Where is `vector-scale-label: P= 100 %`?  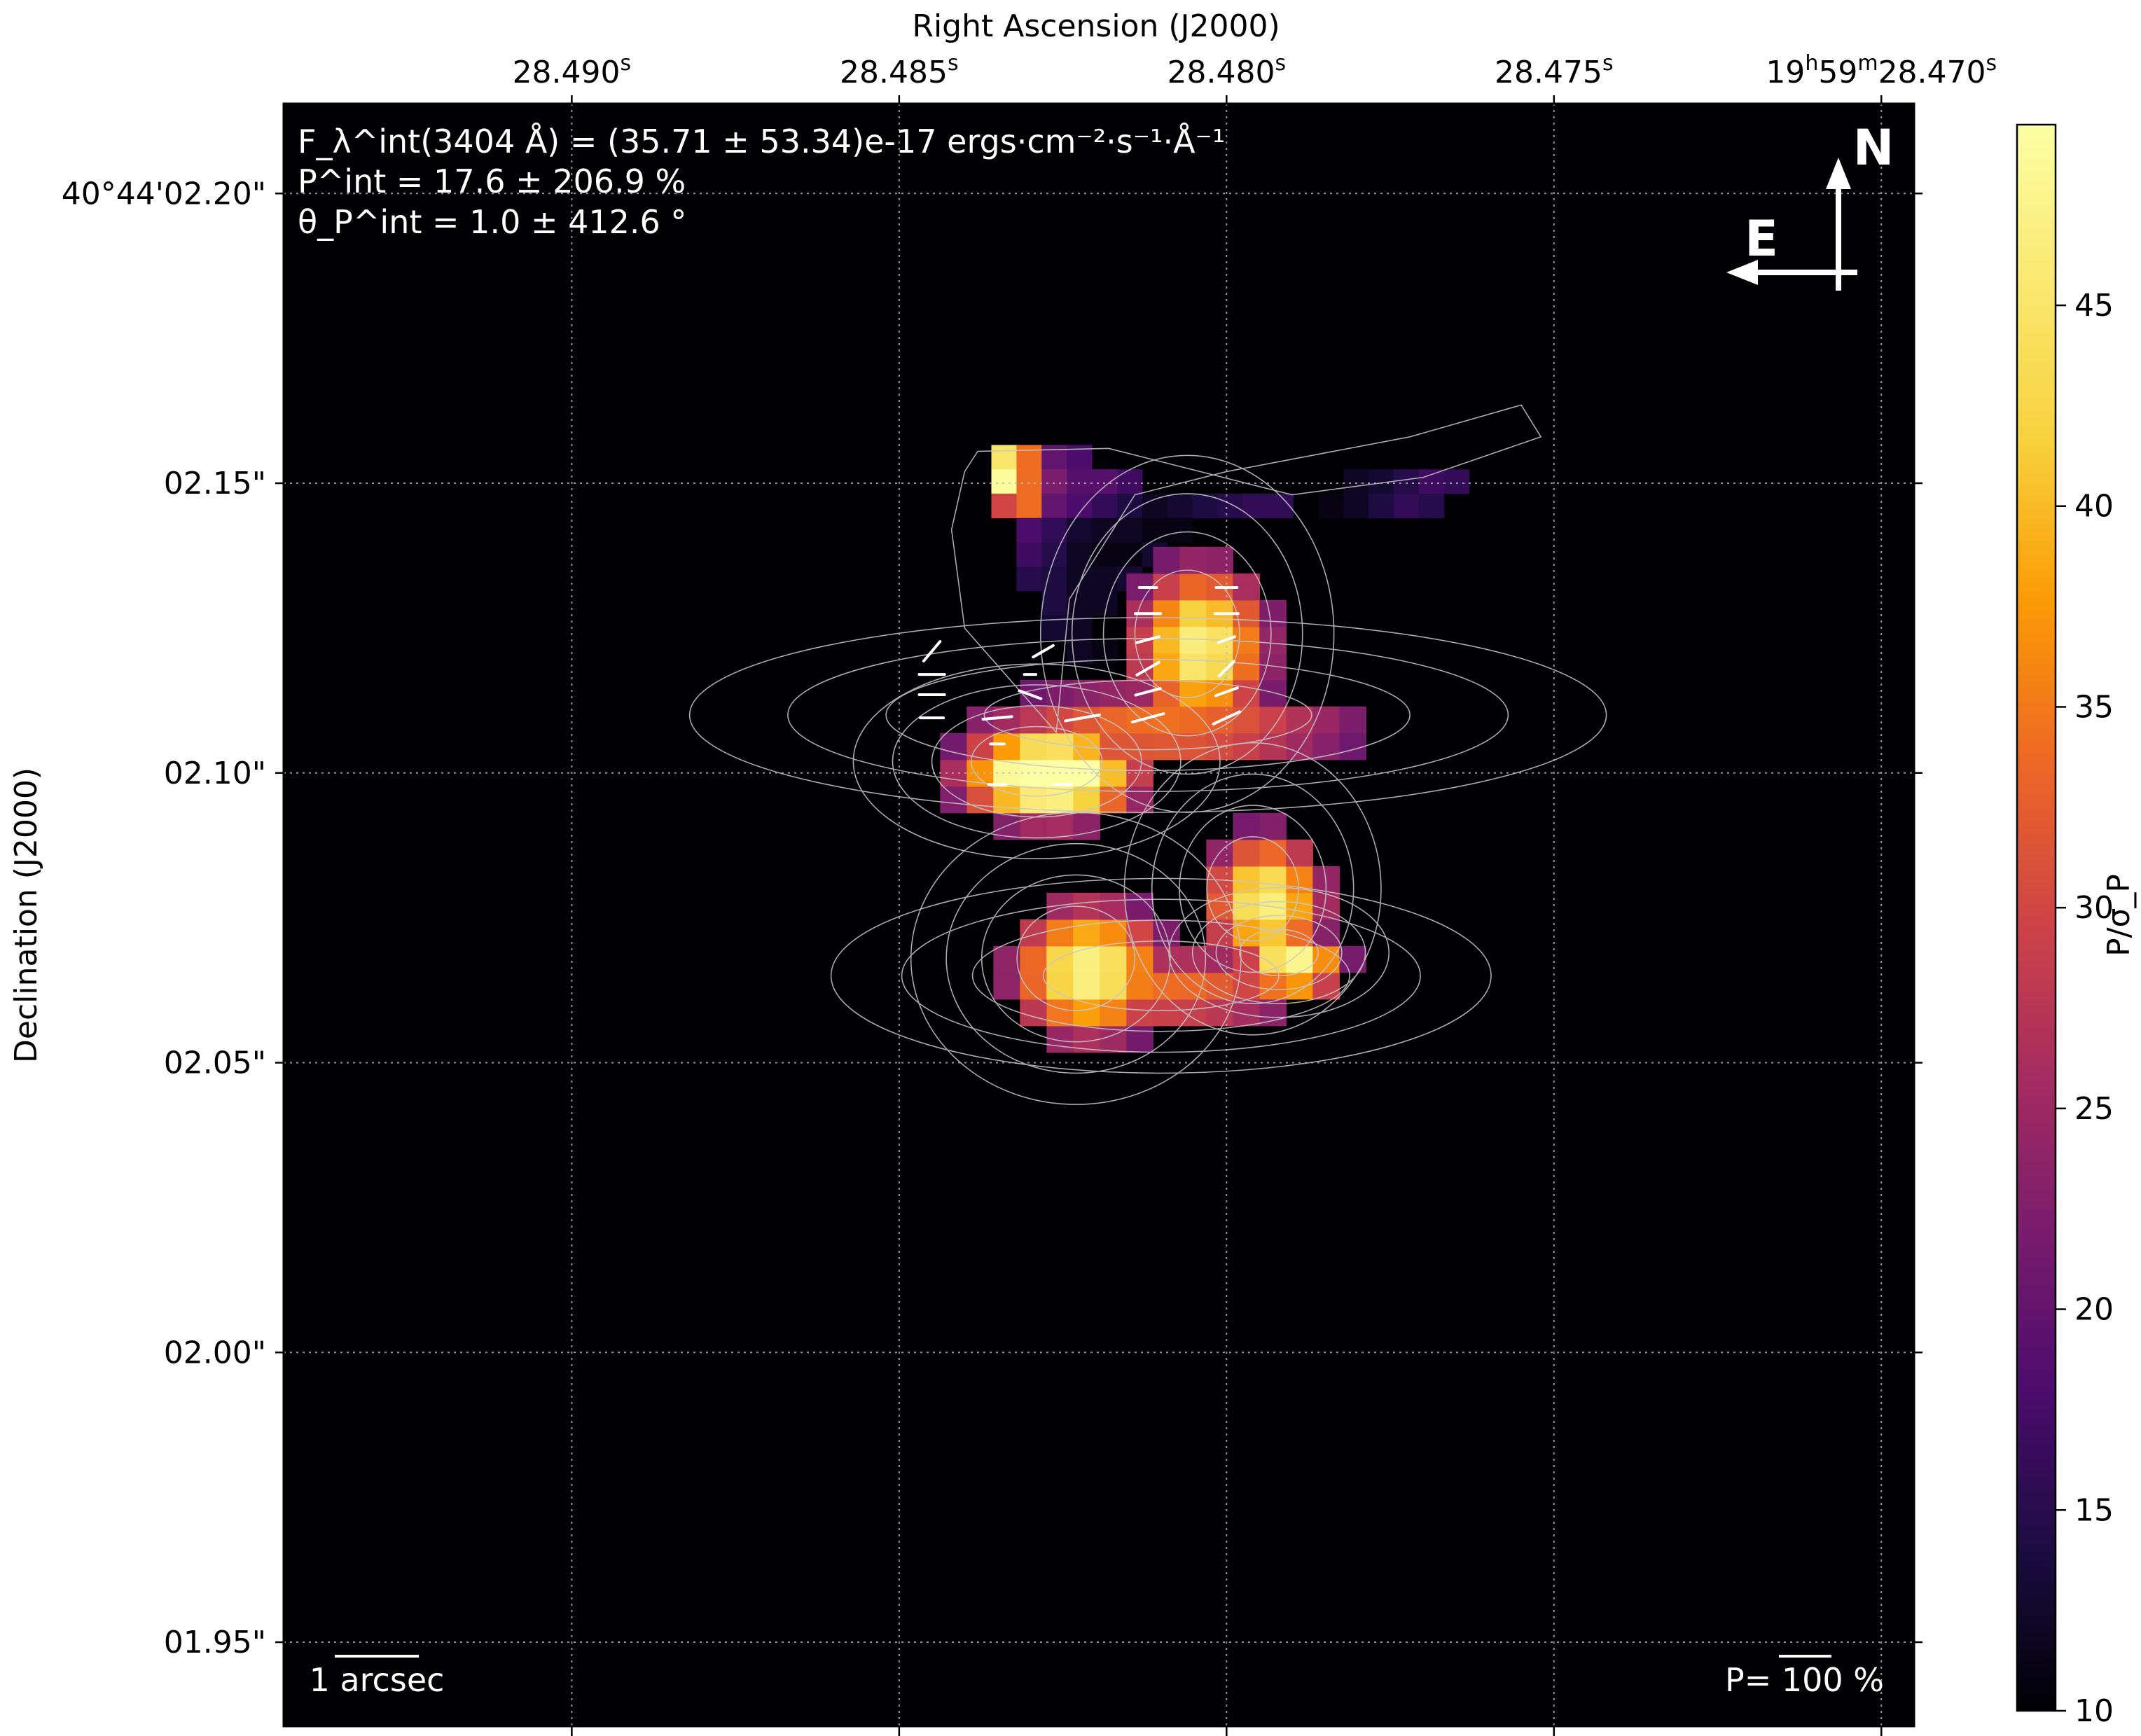 vector-scale-label: P= 100 % is located at coordinates (1804, 1680).